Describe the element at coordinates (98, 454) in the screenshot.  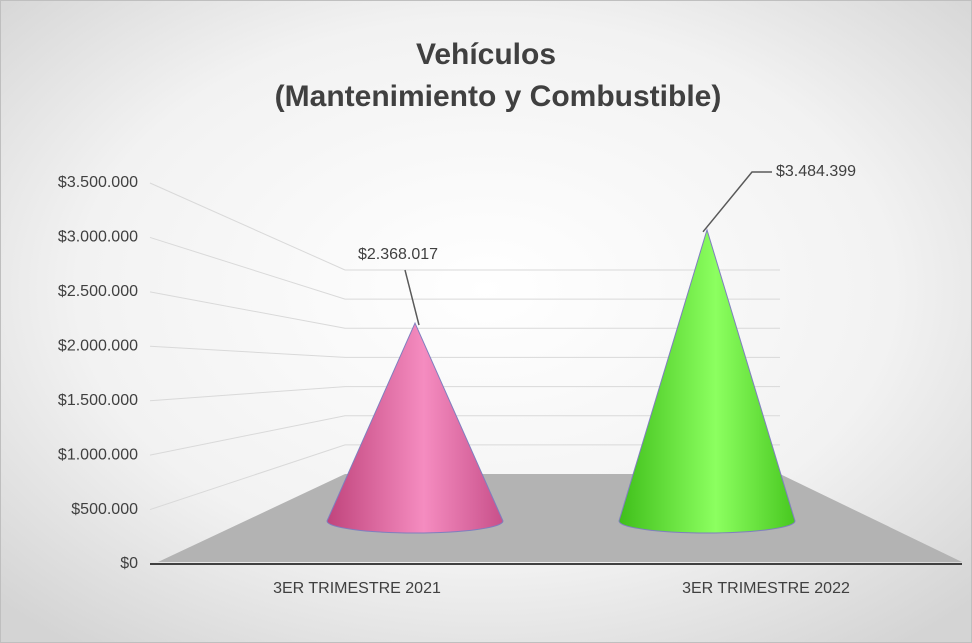
I see `y-tick-label: $1.000.000` at that location.